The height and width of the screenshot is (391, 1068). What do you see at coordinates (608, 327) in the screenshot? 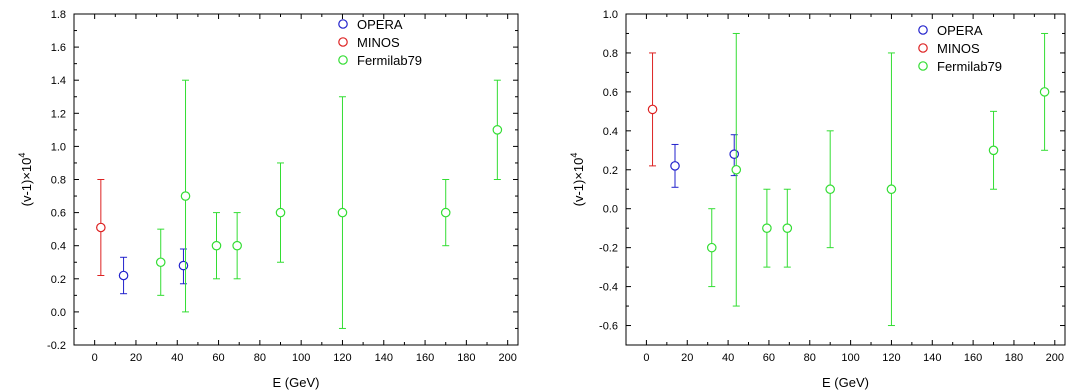
I see `y-tick-label: -0.6` at bounding box center [608, 327].